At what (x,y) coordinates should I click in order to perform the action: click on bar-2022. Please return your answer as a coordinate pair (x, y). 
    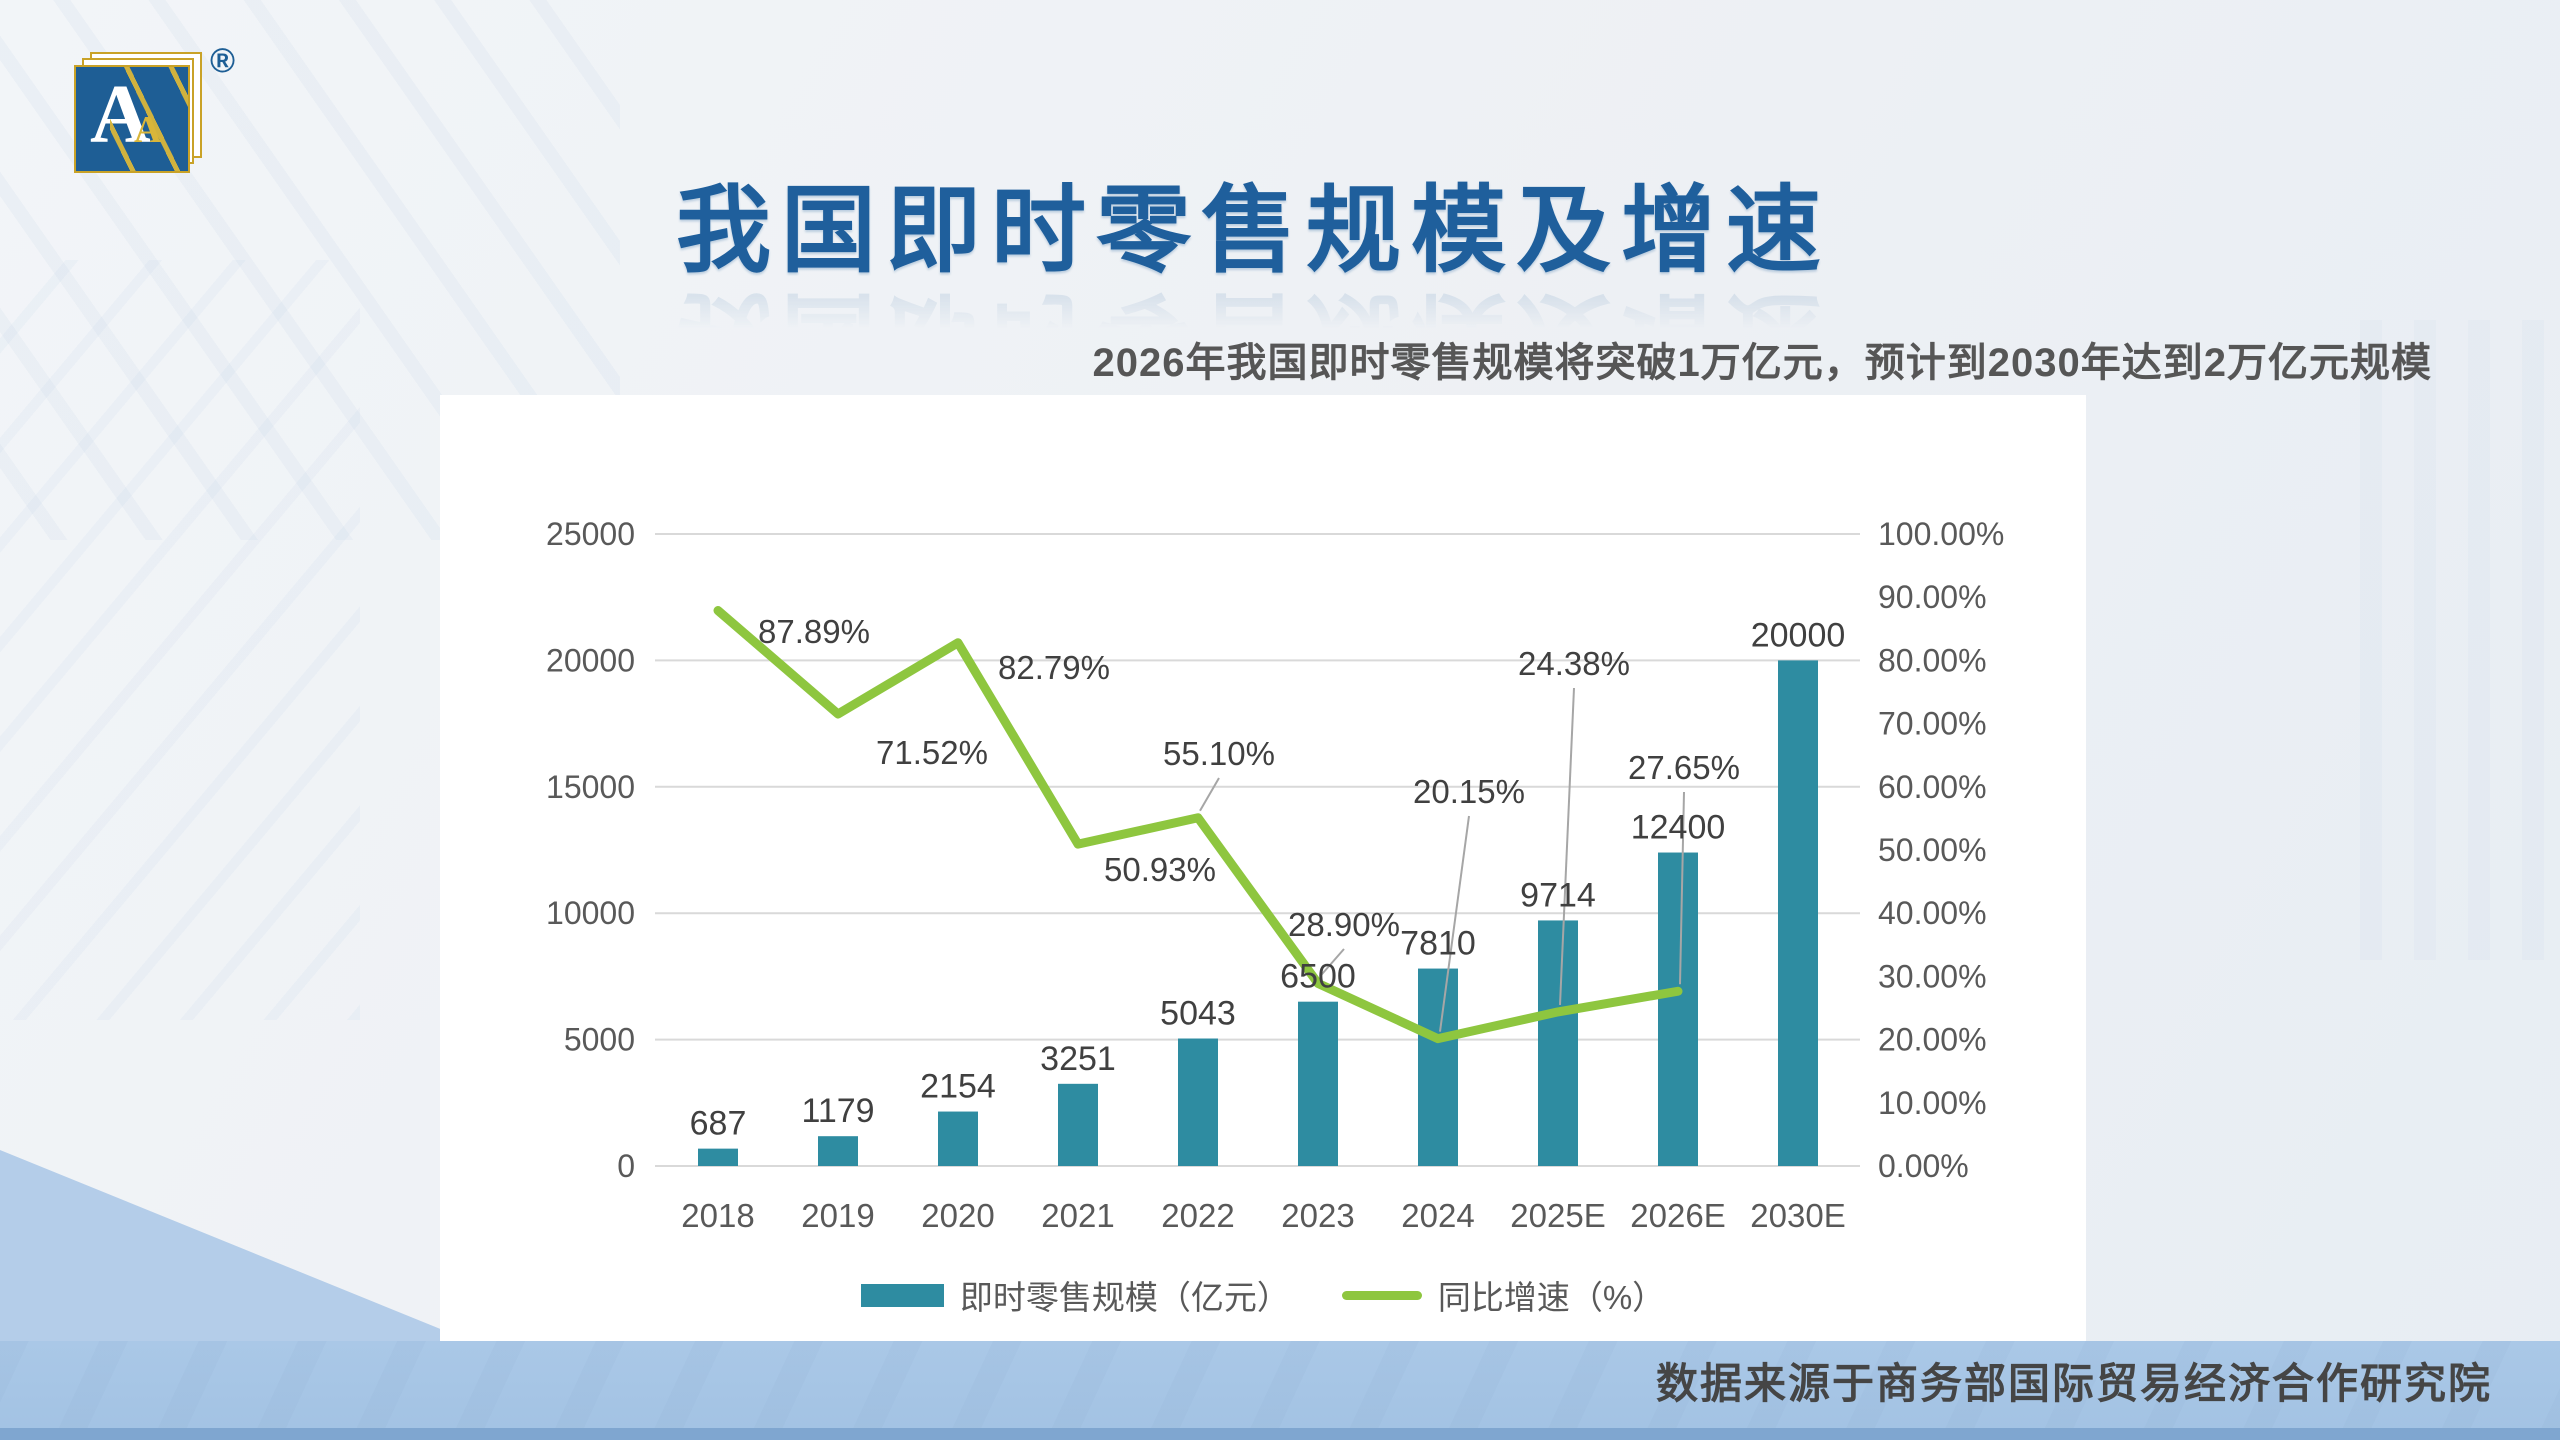
    Looking at the image, I should click on (1198, 1102).